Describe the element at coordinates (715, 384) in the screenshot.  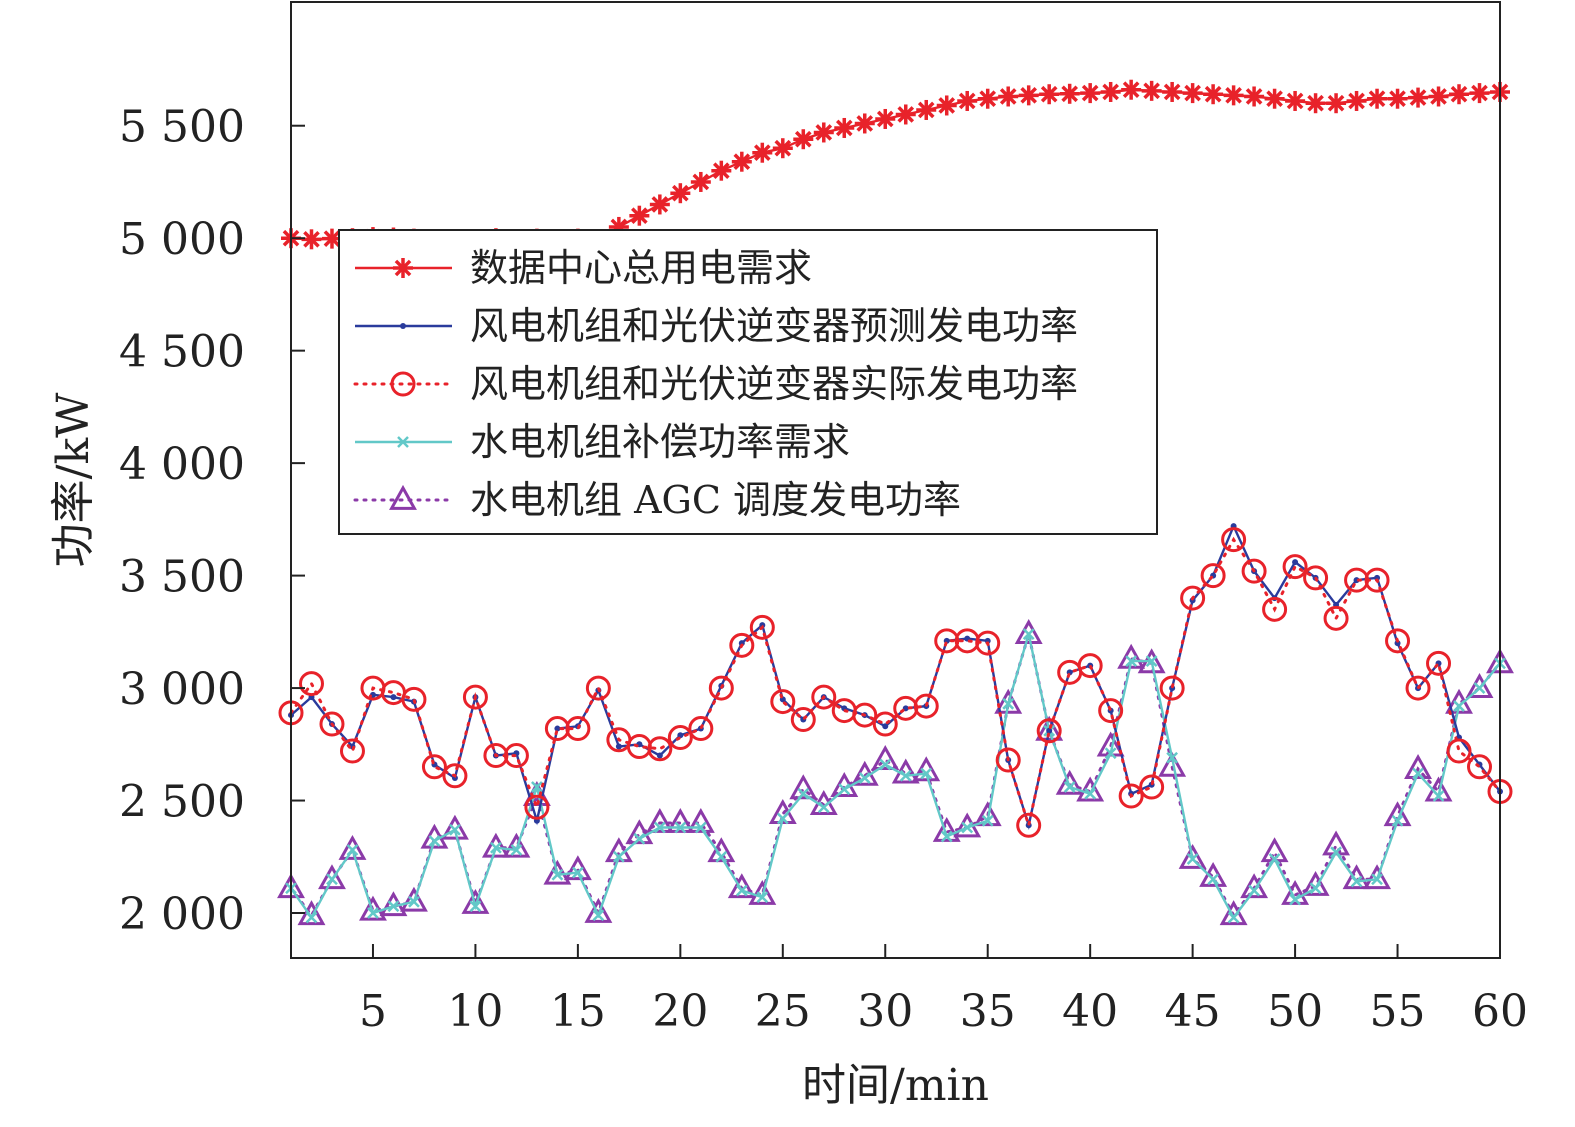
I see `legend-item: 风电机组和光伏逆变器实际发电功率` at that location.